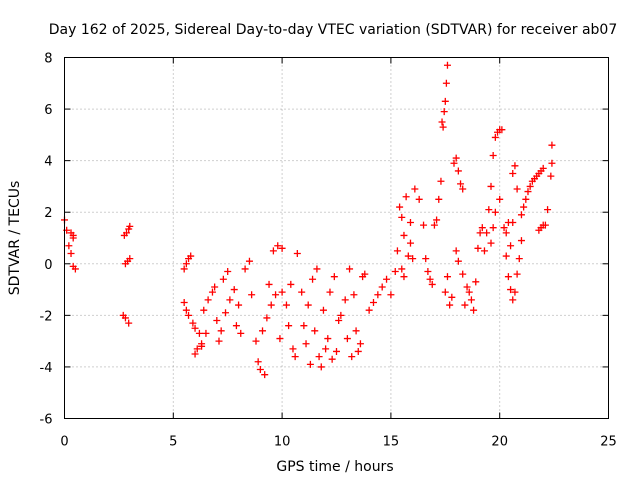 The width and height of the screenshot is (640, 480). Describe the element at coordinates (48, 265) in the screenshot. I see `y-tick-label: 0` at that location.